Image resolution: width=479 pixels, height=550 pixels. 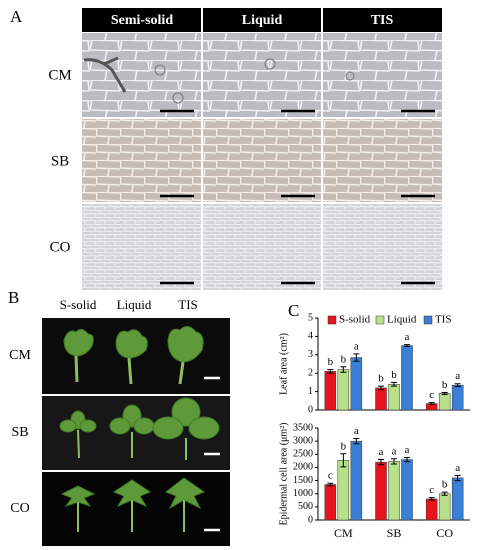 I want to click on legend-label: S-solid, so click(x=355, y=320).